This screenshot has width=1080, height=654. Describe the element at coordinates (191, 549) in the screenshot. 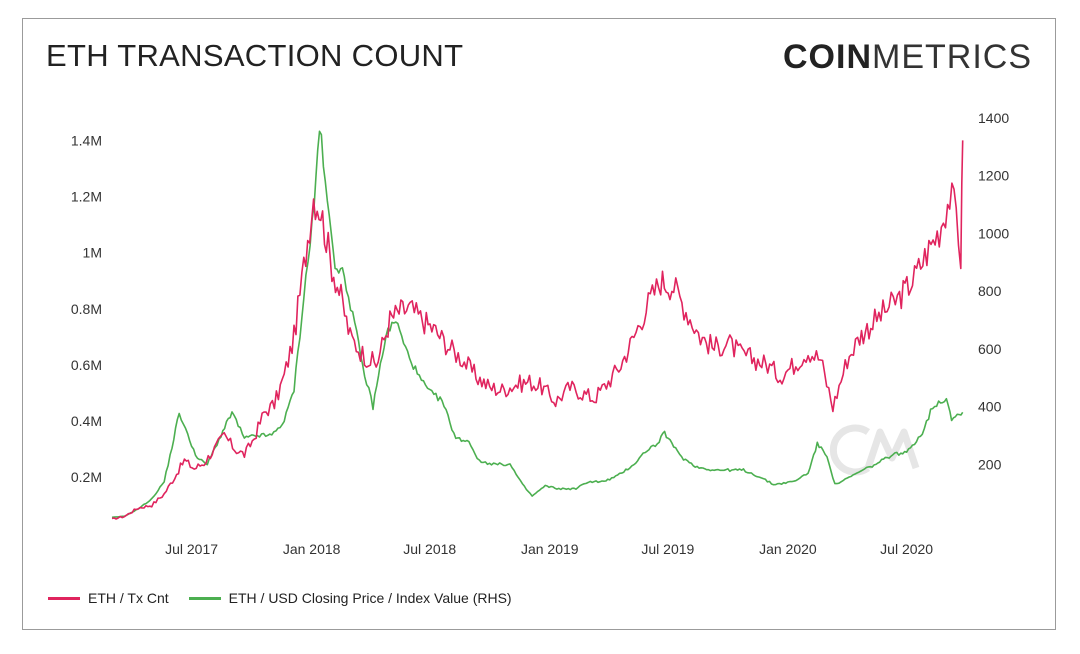

I see `x-tick-label: Jul 2017` at that location.